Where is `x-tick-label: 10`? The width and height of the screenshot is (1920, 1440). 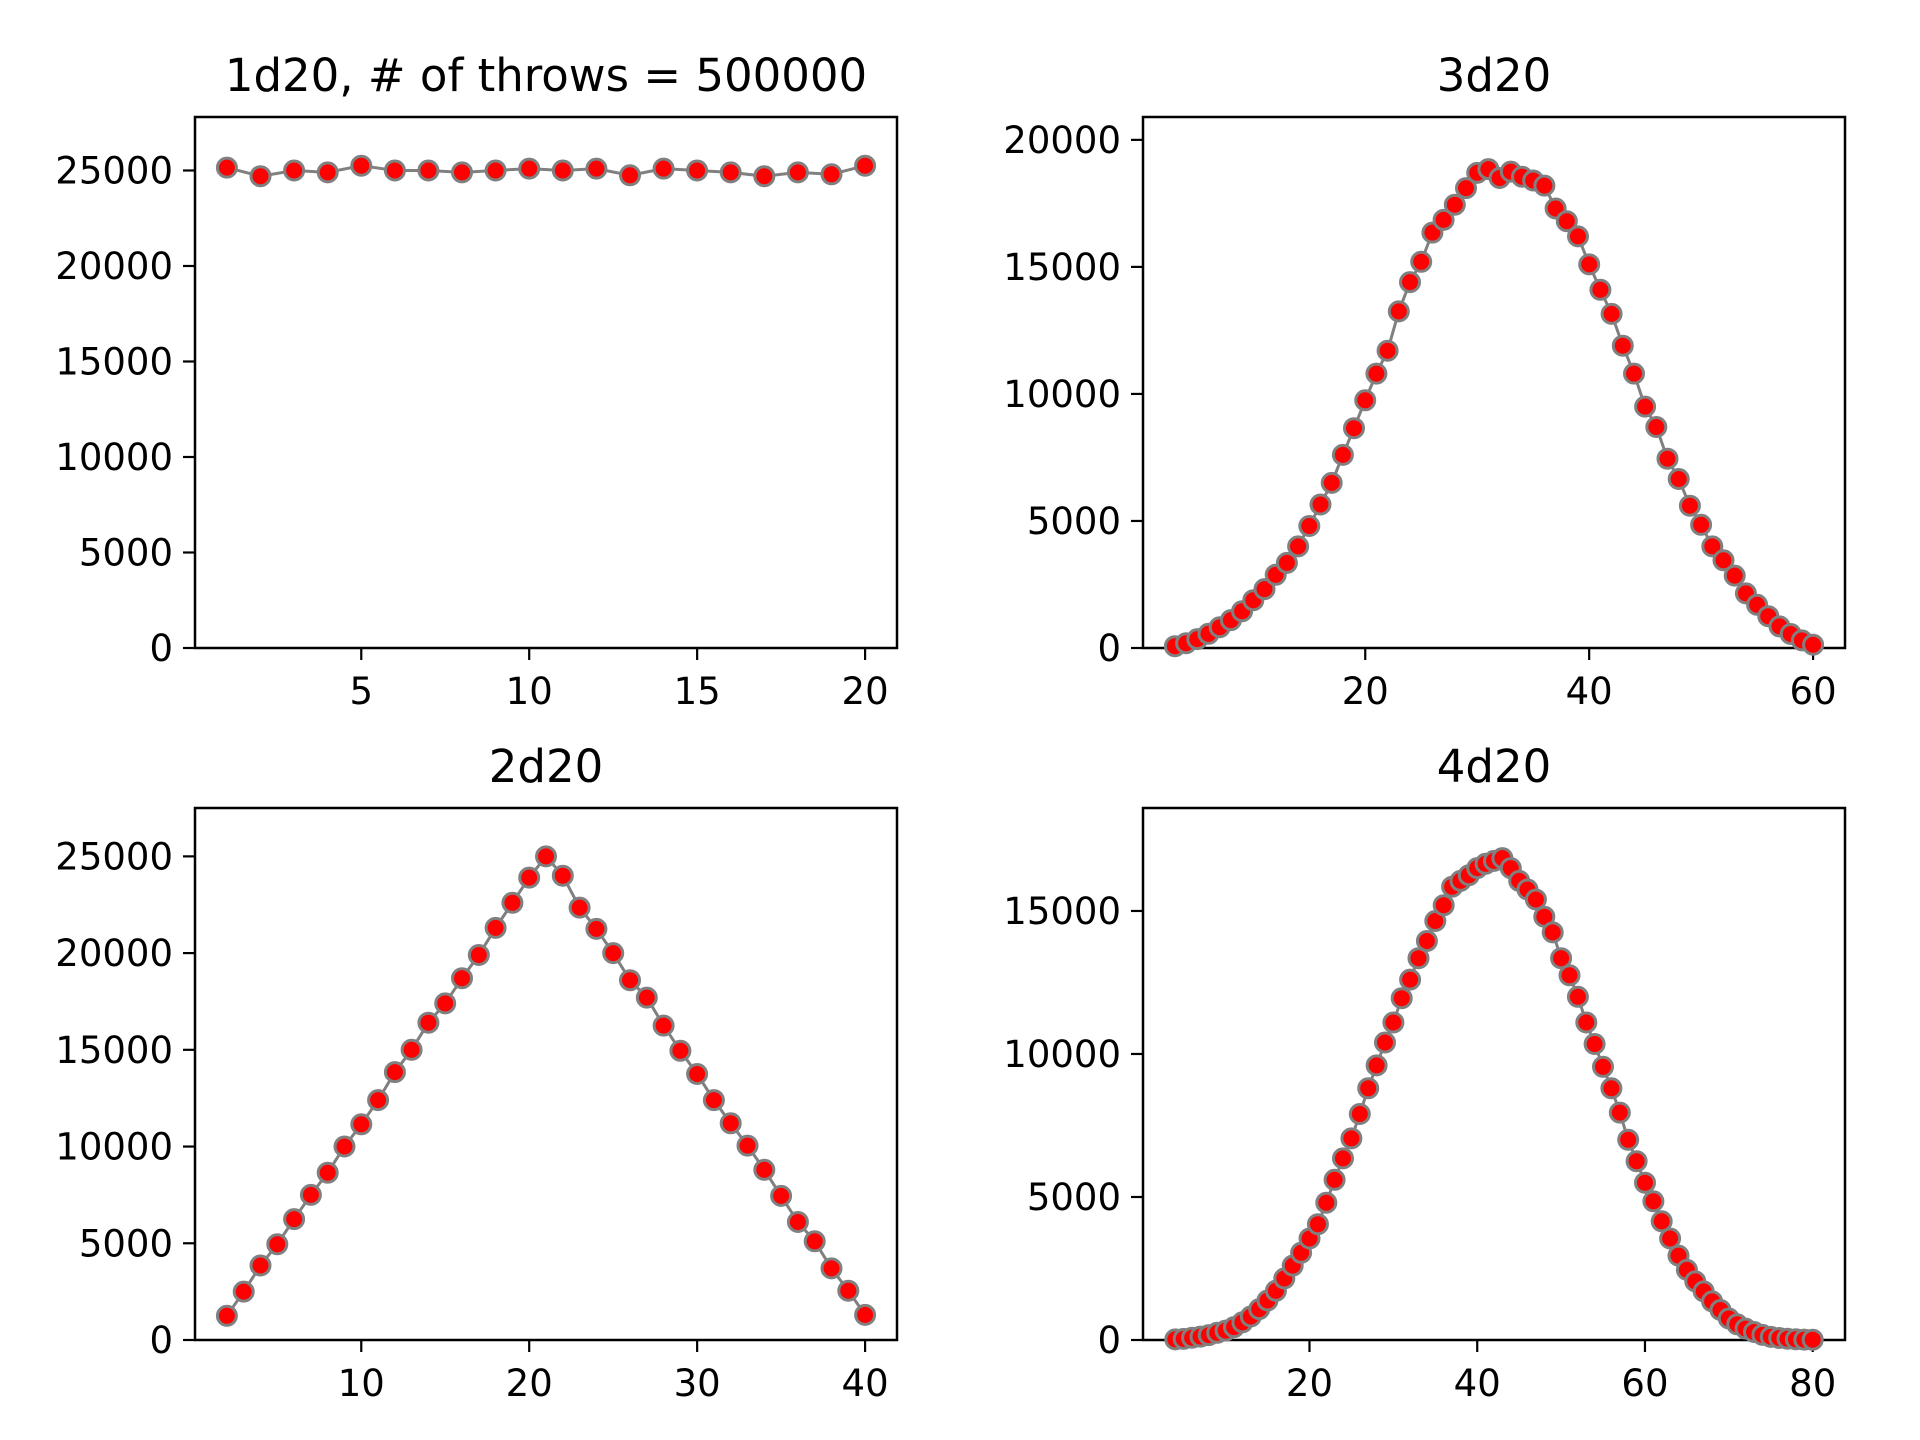
x-tick-label: 10 is located at coordinates (361, 1383).